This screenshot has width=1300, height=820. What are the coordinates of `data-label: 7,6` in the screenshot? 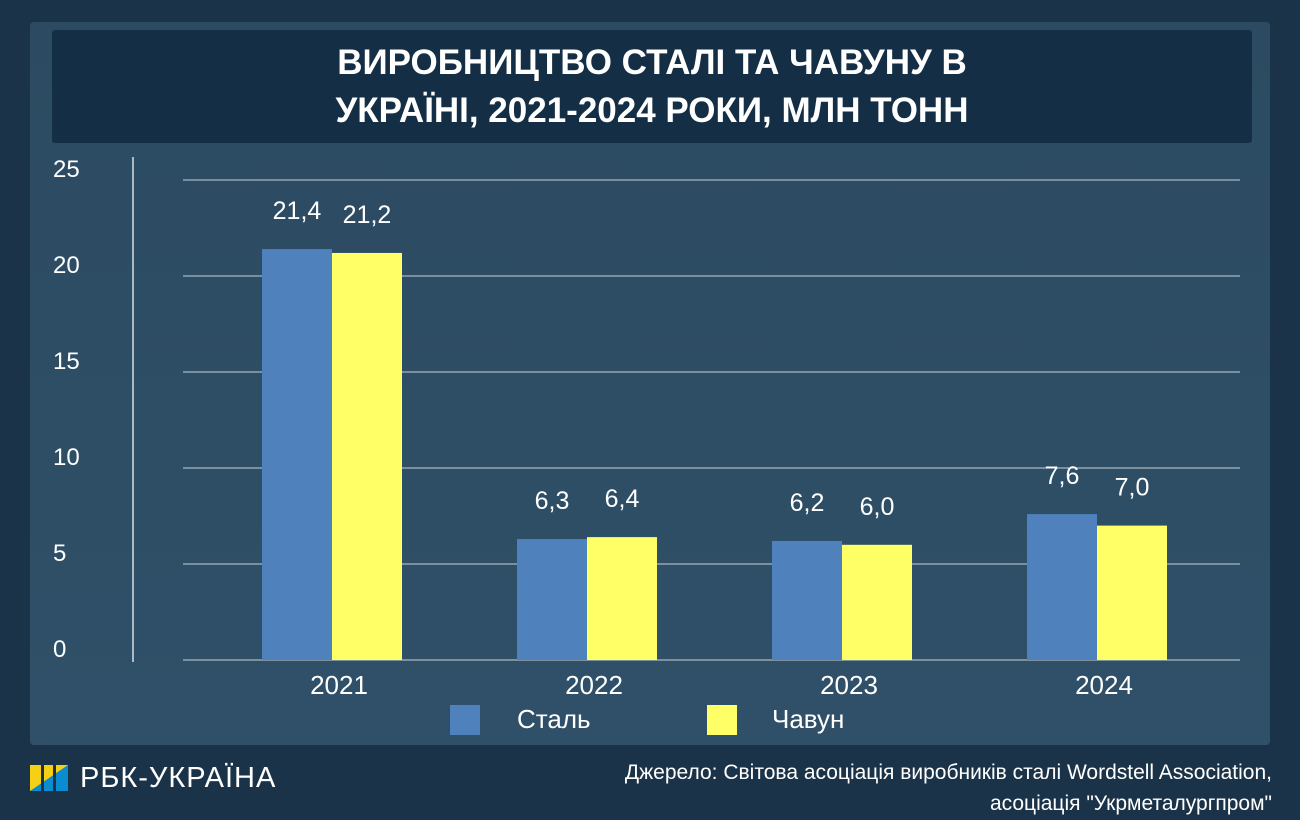 It's located at (1062, 476).